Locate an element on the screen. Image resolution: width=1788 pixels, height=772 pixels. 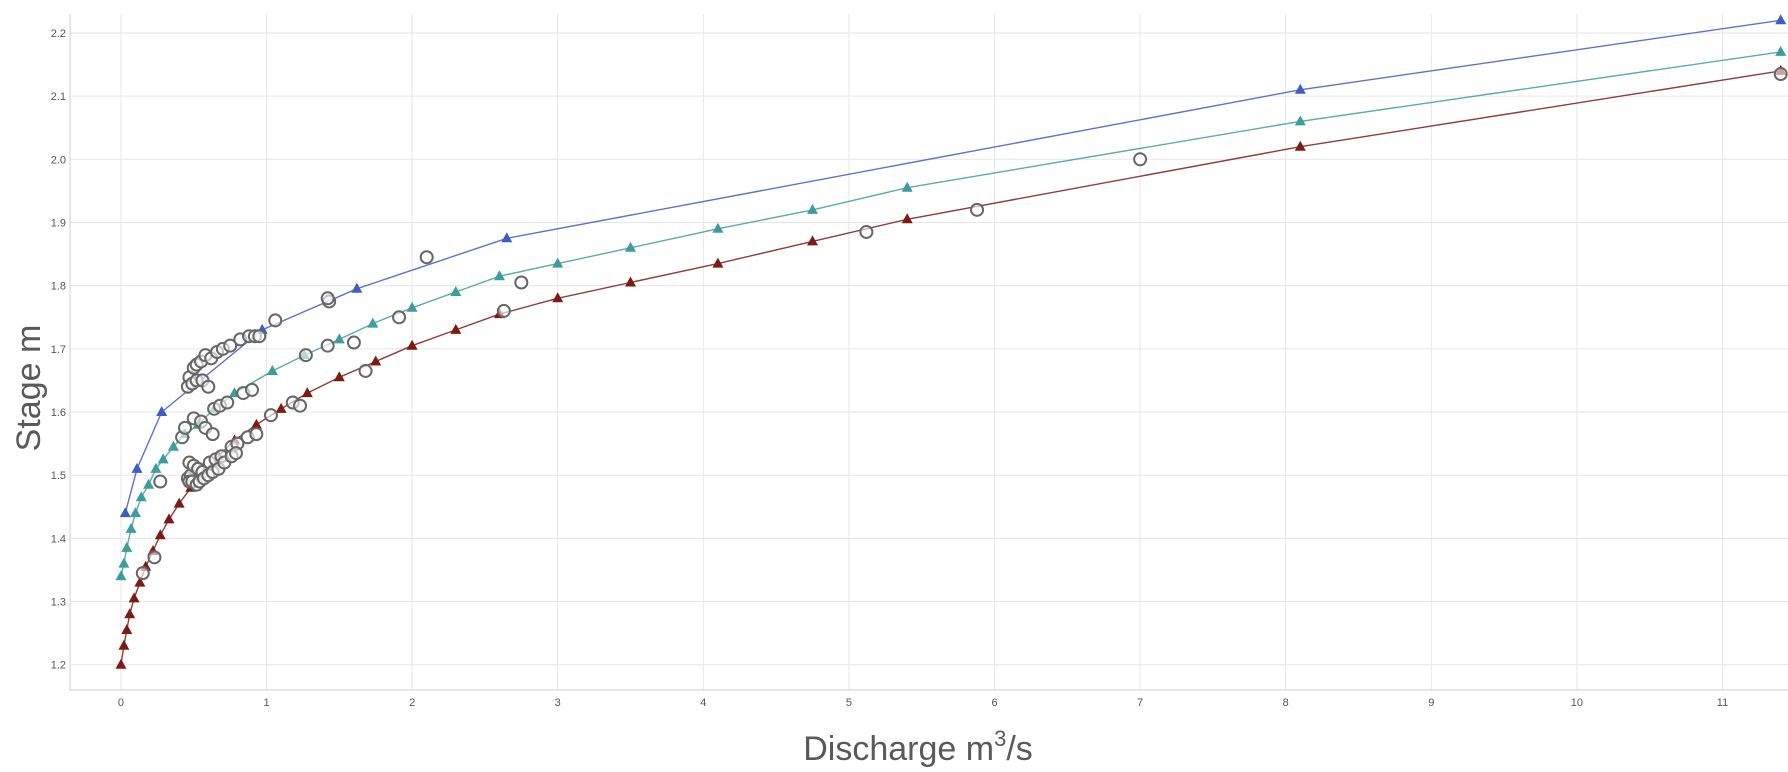
x-tick-label: 8 is located at coordinates (1286, 703).